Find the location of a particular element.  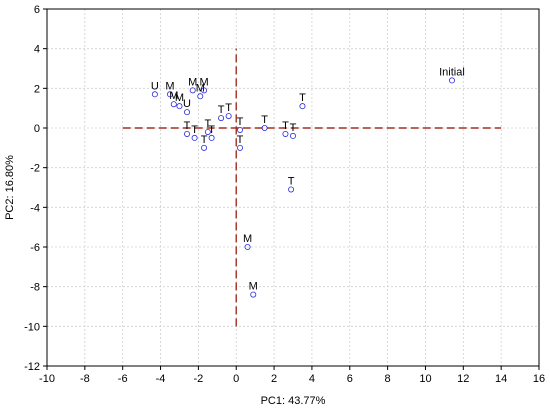

x-tick-label: 2 is located at coordinates (274, 379).